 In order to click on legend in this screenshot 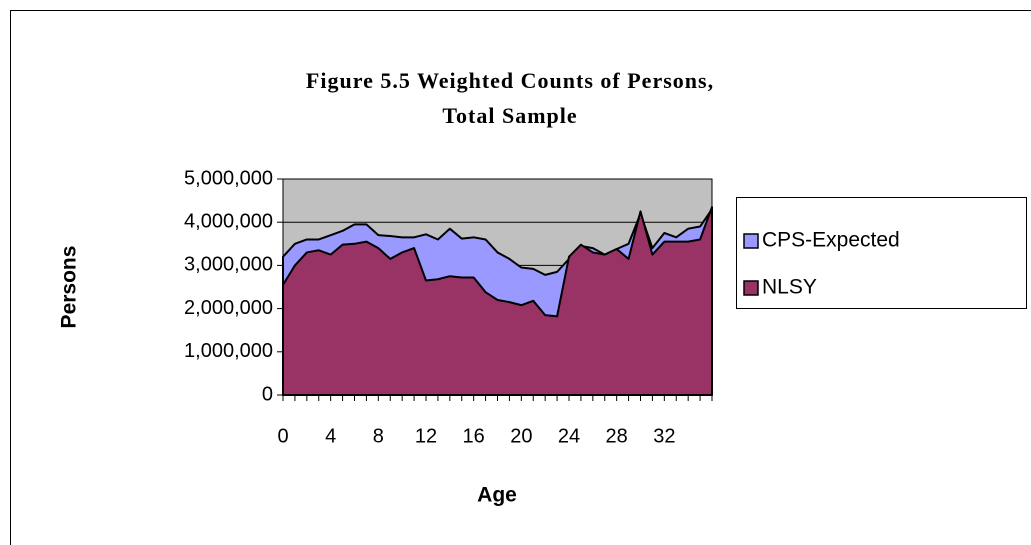, I will do `click(881, 253)`.